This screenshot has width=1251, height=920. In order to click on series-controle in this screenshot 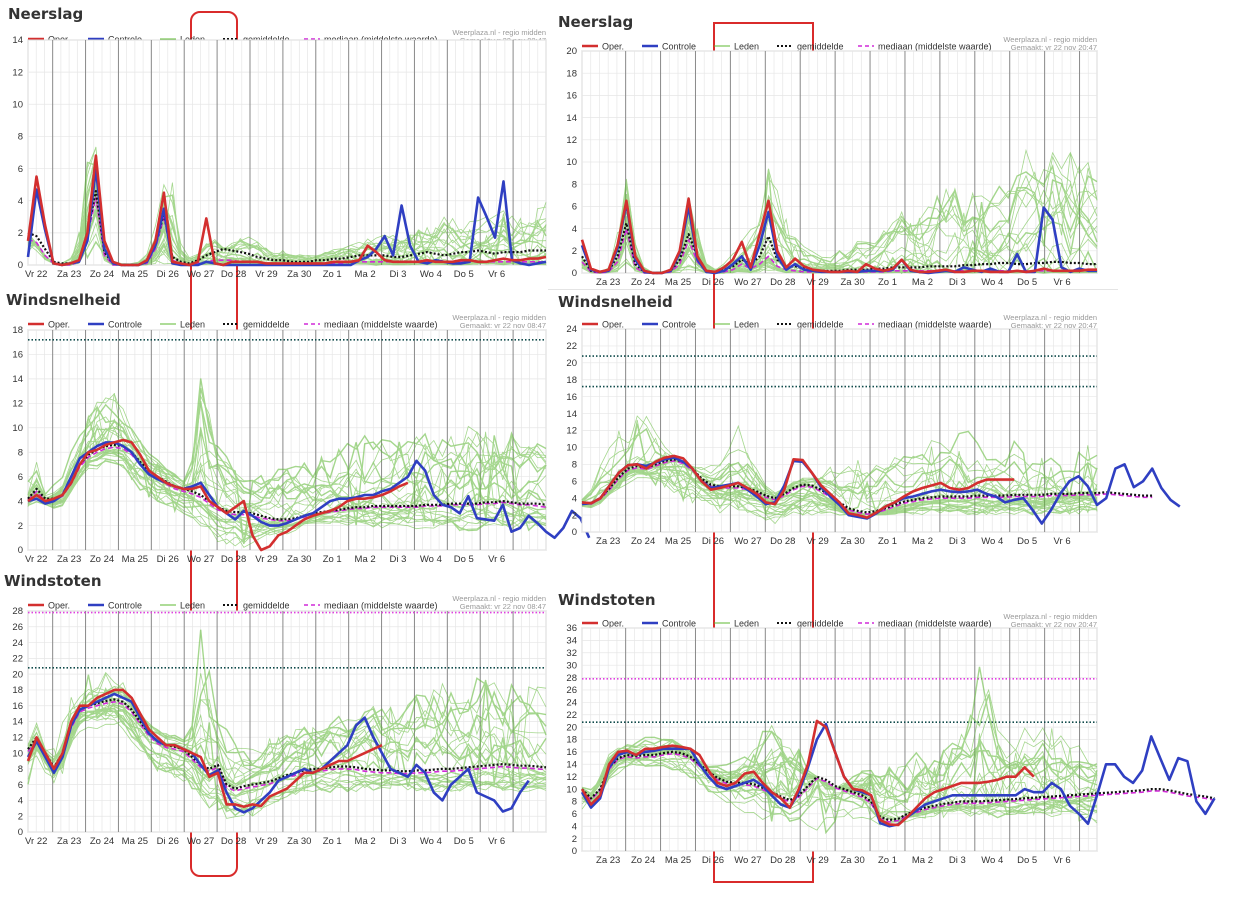, I will do `click(278, 753)`.